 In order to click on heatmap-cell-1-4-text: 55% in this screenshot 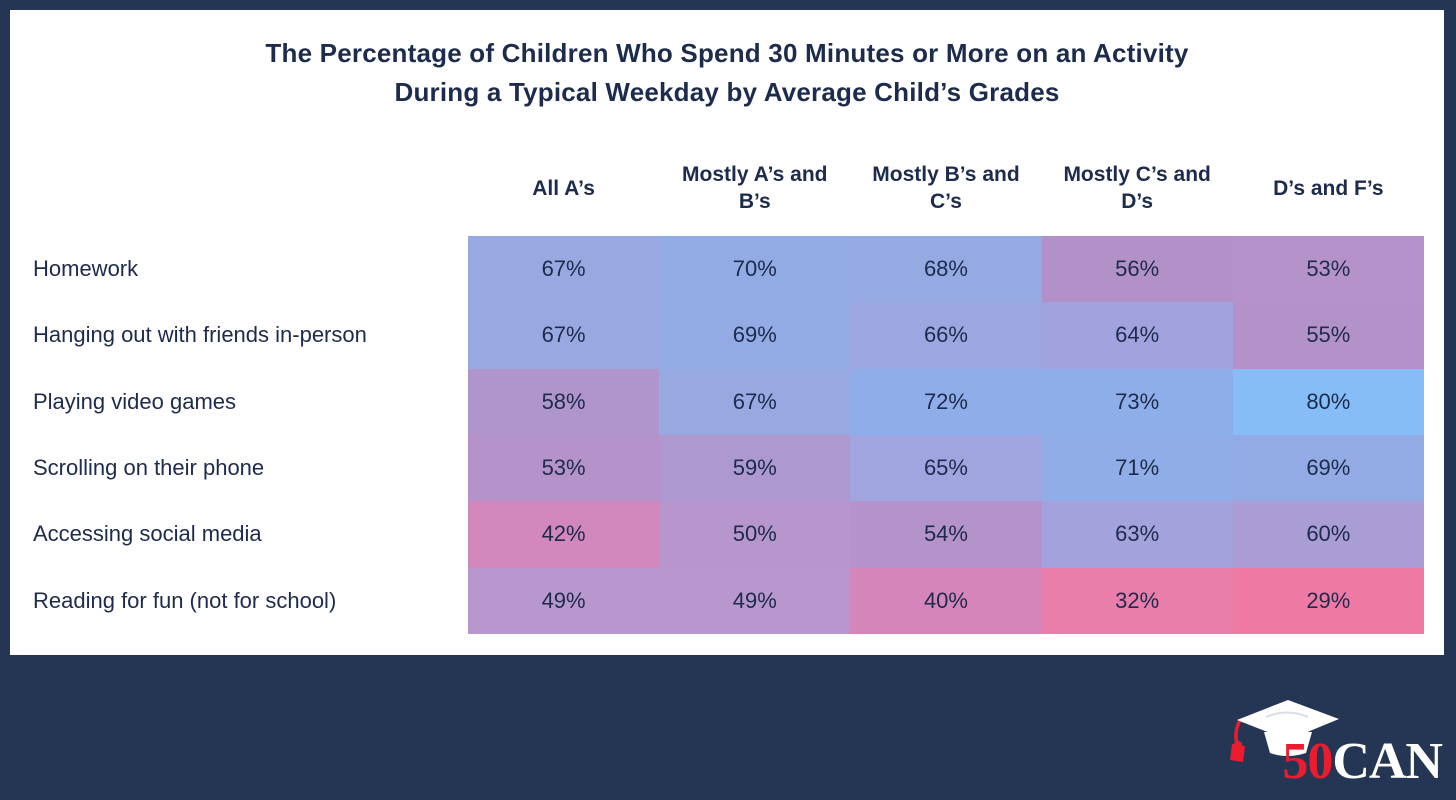, I will do `click(1328, 335)`.